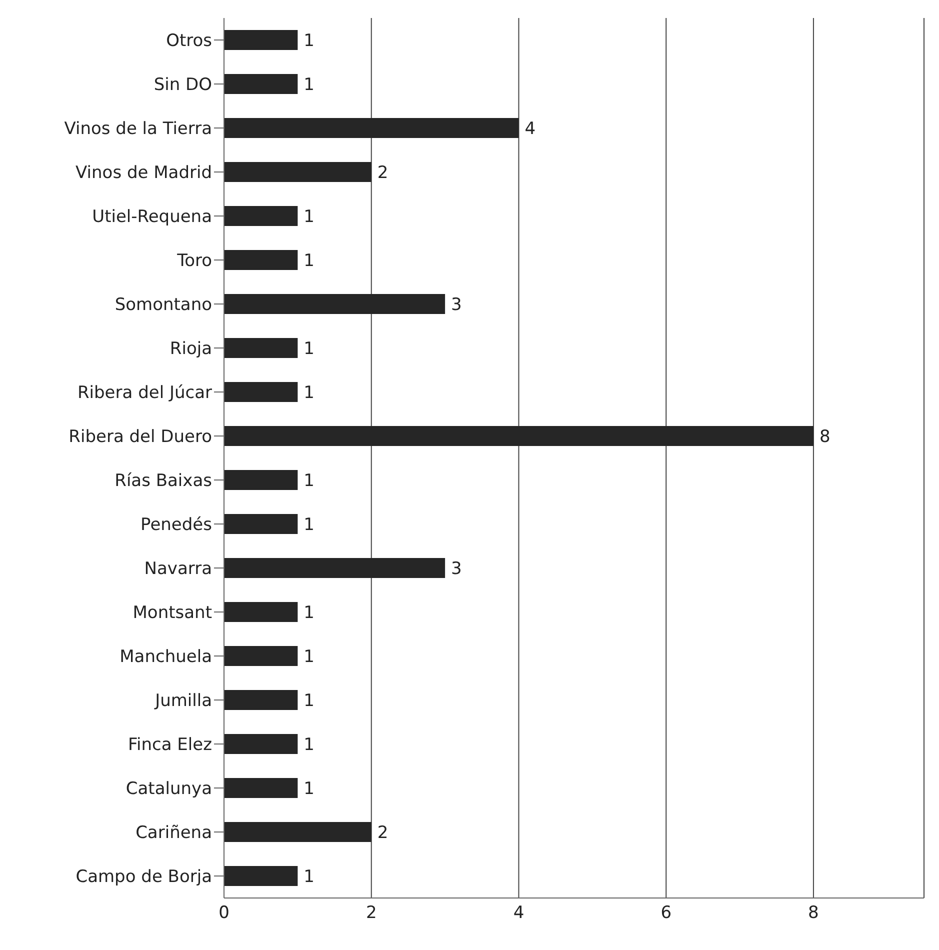 The height and width of the screenshot is (950, 939). Describe the element at coordinates (172, 613) in the screenshot. I see `y-tick-label: Montsant` at that location.